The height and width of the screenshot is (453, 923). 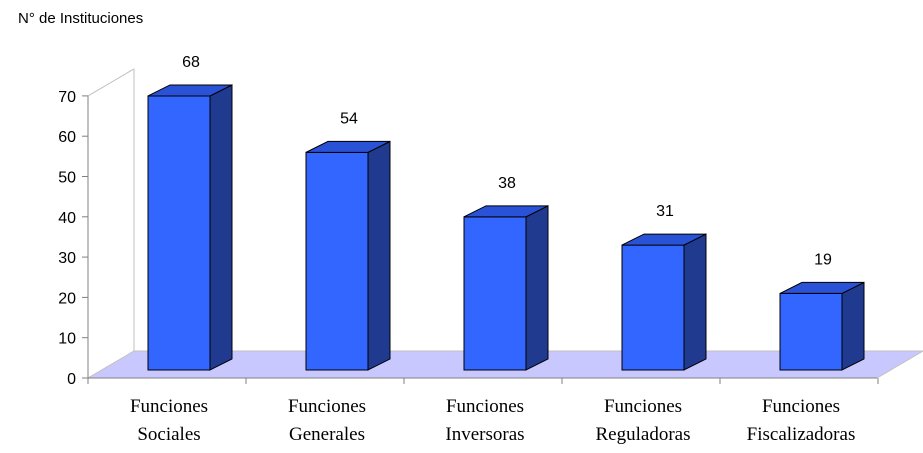 I want to click on y-tick-label: 30, so click(x=67, y=258).